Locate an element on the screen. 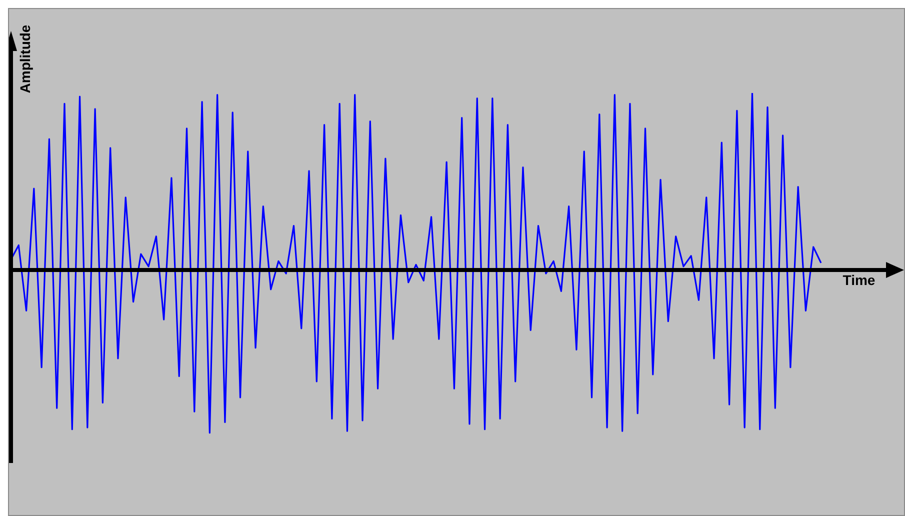 Image resolution: width=905 pixels, height=516 pixels. y-axis-title: Amplitude is located at coordinates (25, 59).